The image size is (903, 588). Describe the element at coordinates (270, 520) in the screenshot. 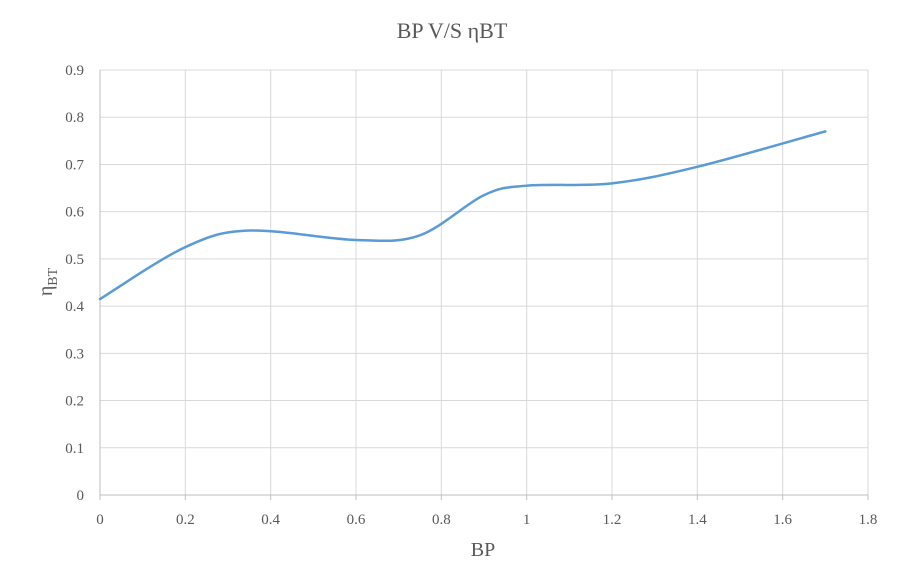

I see `x-tick-label: 0.4` at that location.